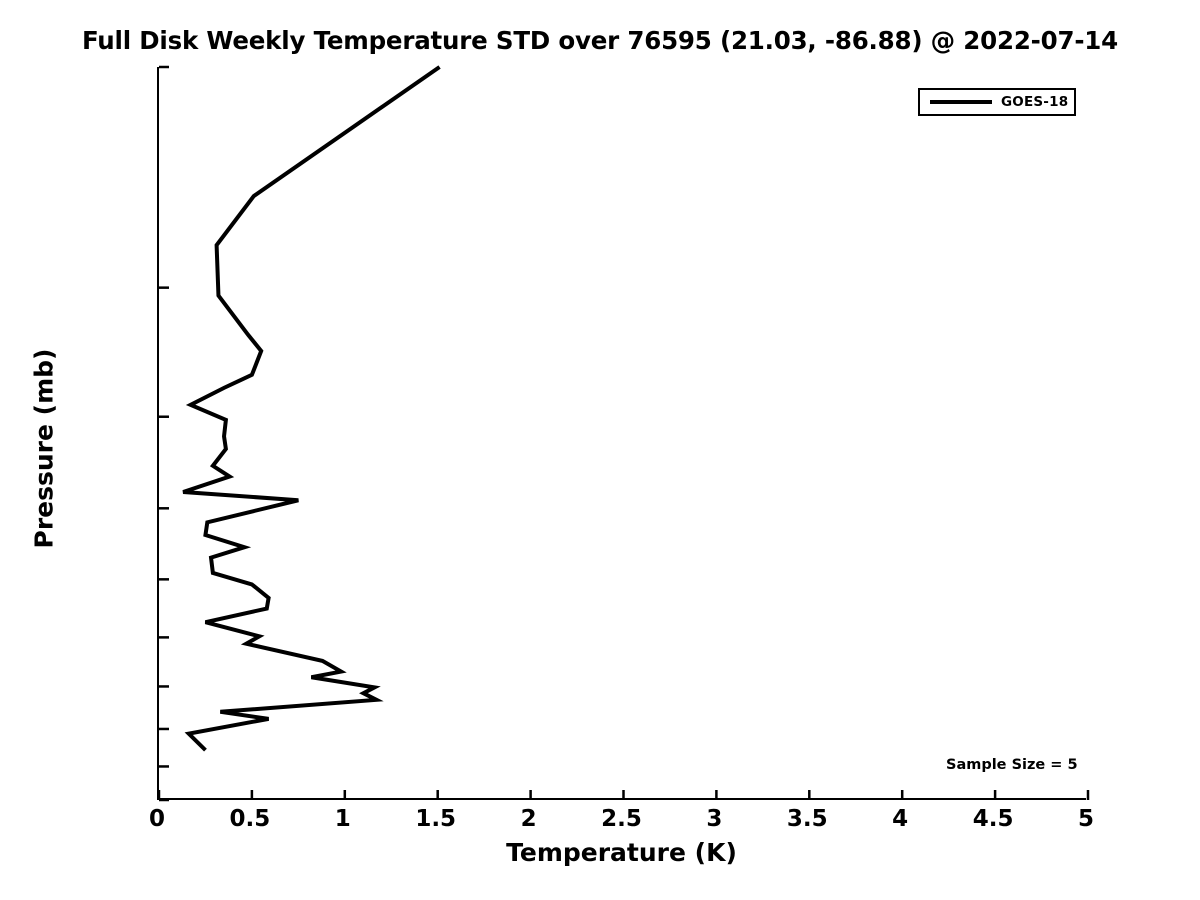  Describe the element at coordinates (250, 819) in the screenshot. I see `x-axis-tick-label: 0.5` at that location.